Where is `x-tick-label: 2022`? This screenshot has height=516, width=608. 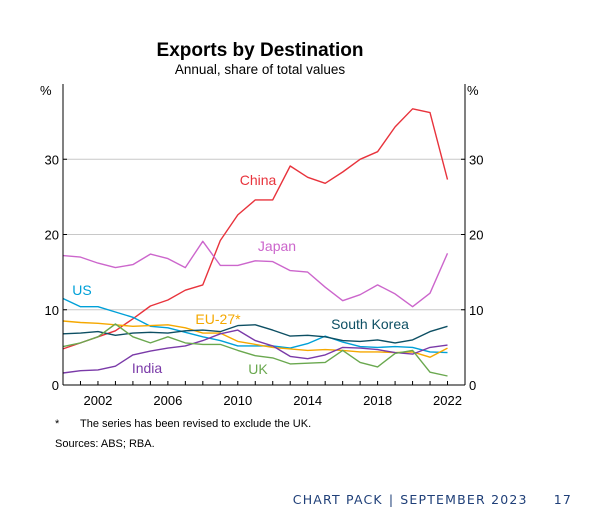 x-tick-label: 2022 is located at coordinates (447, 400).